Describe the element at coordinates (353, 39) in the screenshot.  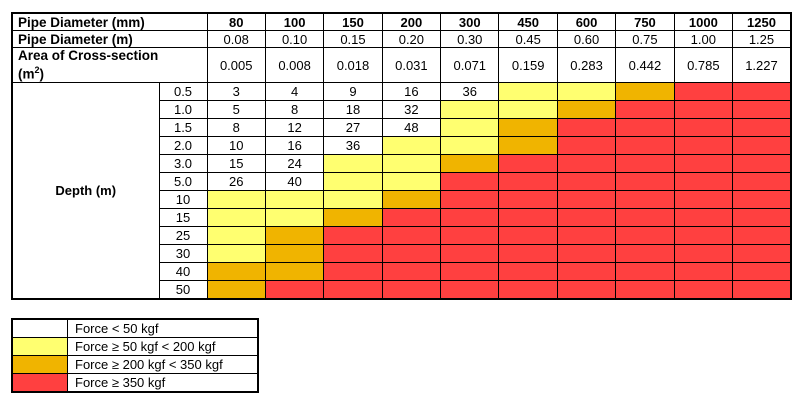
I see `diameters-m-cell: 0.15` at that location.